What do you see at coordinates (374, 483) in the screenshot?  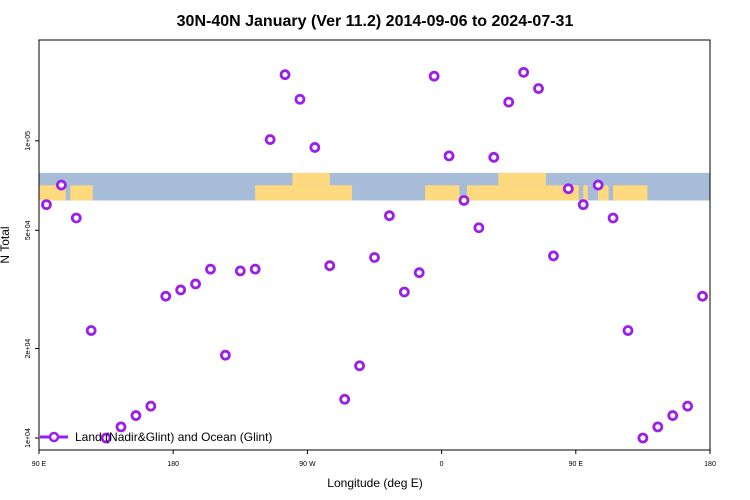 I see `x-axis-label: Longitude (deg E)` at bounding box center [374, 483].